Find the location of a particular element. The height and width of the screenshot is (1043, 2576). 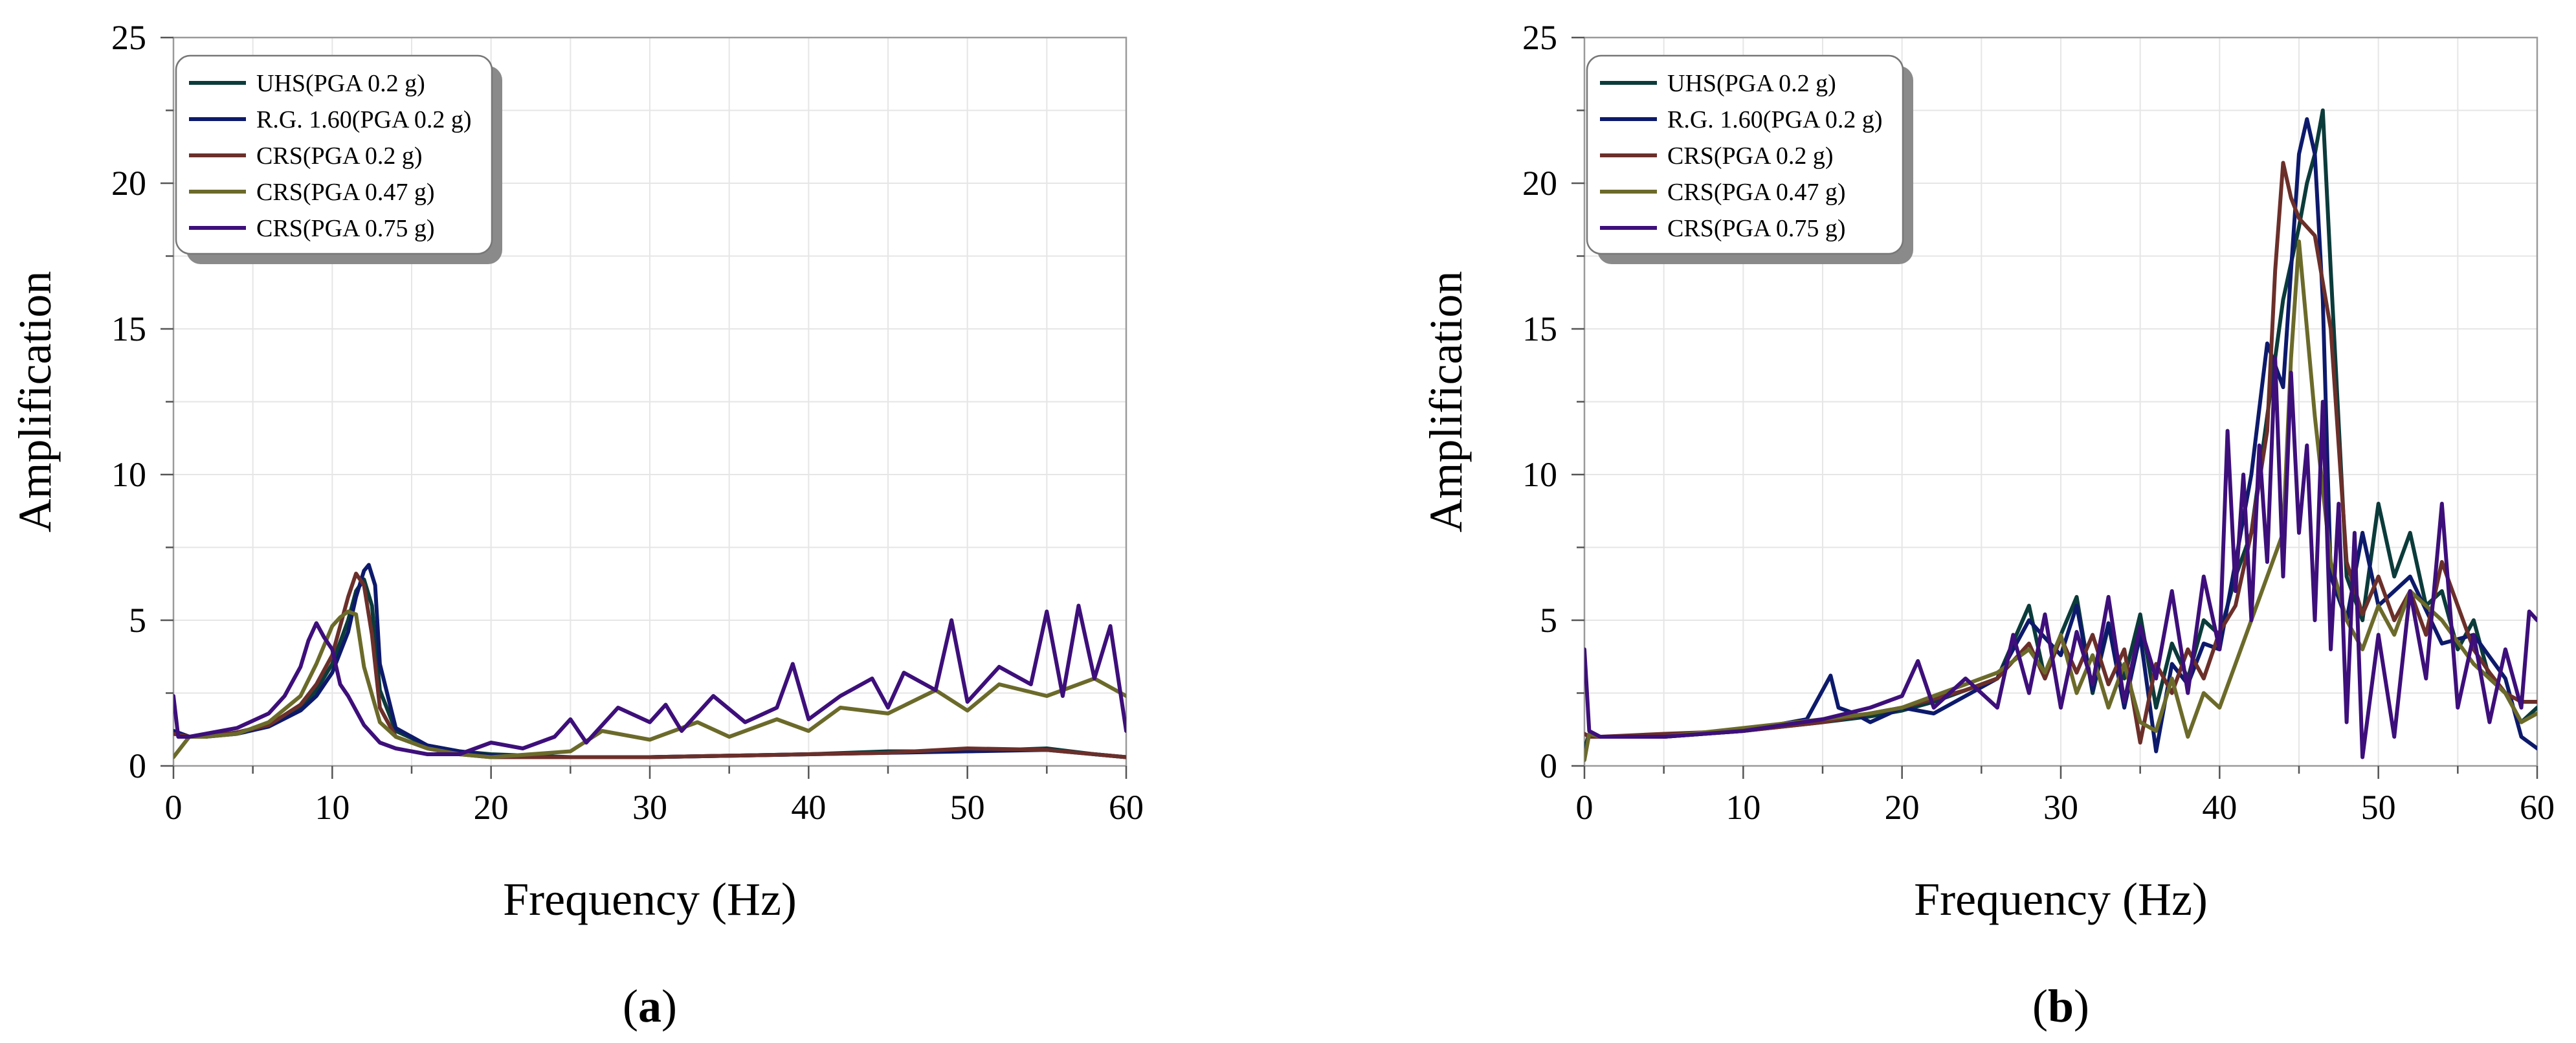

panel-label-b: (b) is located at coordinates (2060, 1006).